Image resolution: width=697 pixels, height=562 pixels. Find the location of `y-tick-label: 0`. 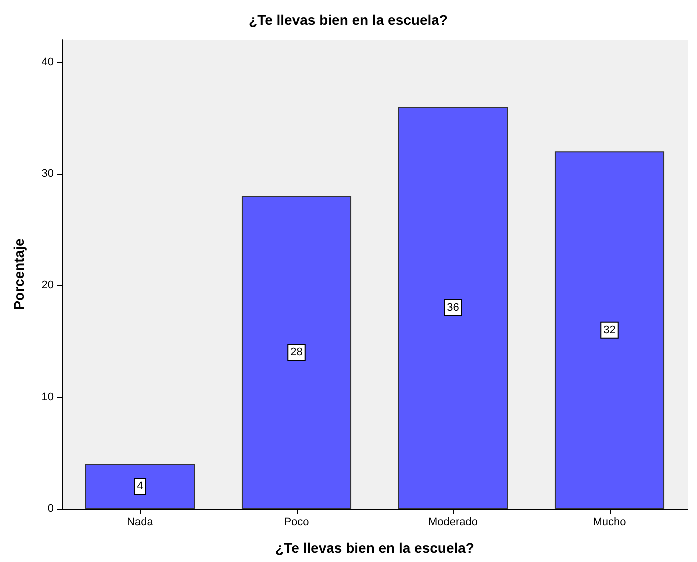

y-tick-label: 0 is located at coordinates (51, 509).